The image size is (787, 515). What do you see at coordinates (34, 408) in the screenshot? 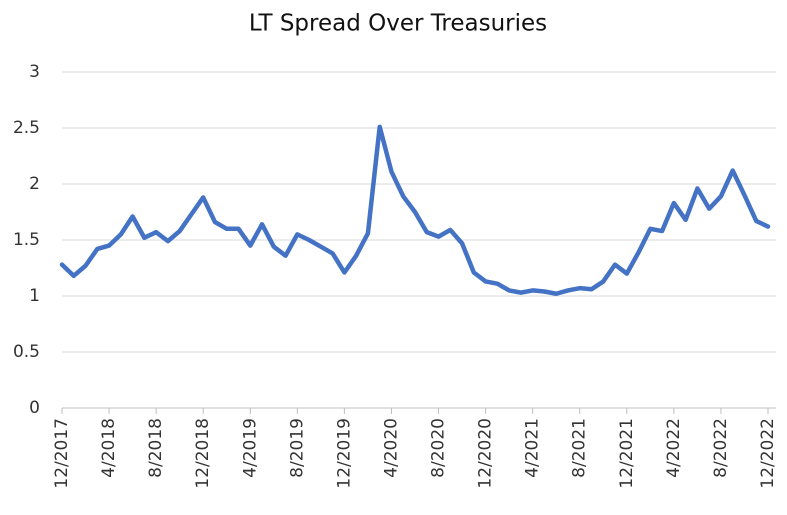
I see `y-tick-label: 0` at bounding box center [34, 408].